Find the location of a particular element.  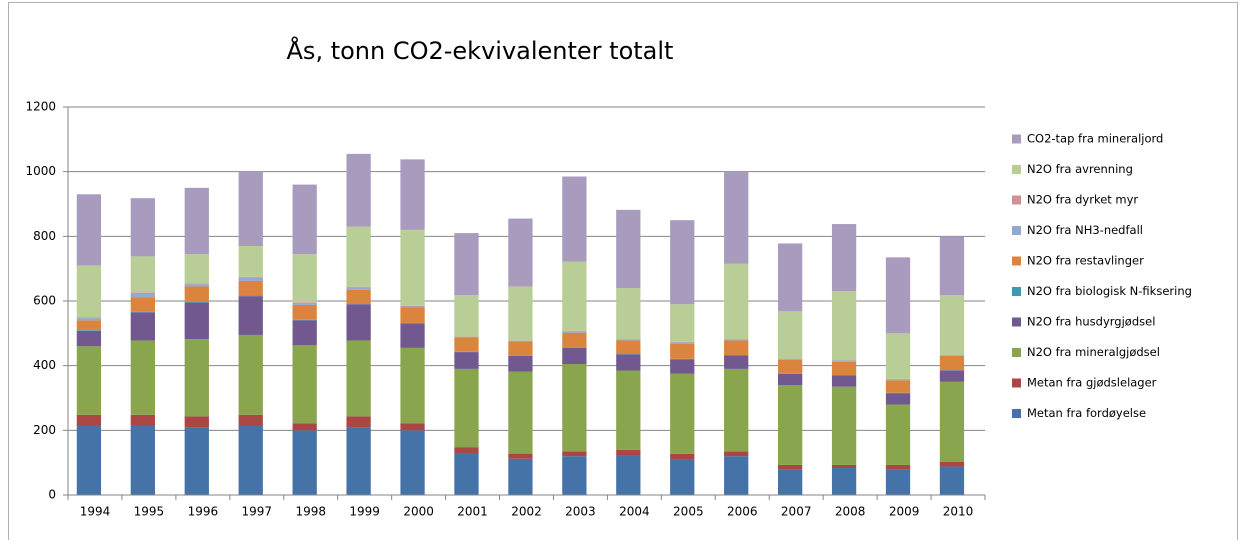

x-tick-label: 2001 is located at coordinates (472, 512).